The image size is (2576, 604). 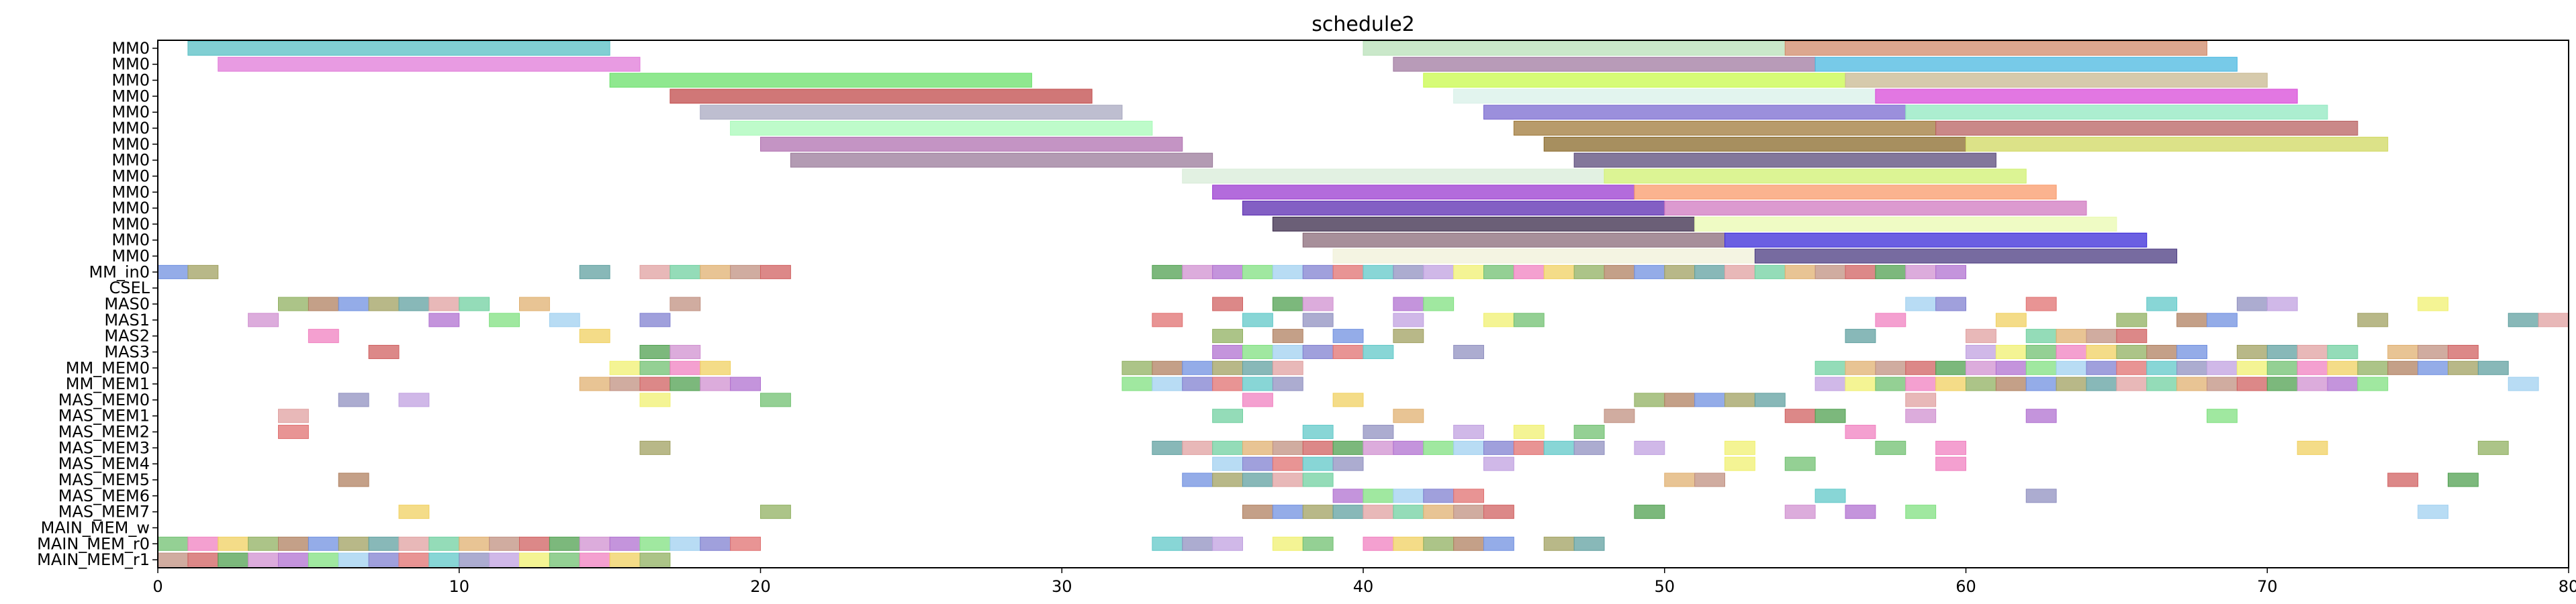 What do you see at coordinates (104, 447) in the screenshot?
I see `y-tick-label: MAS_MEM3` at bounding box center [104, 447].